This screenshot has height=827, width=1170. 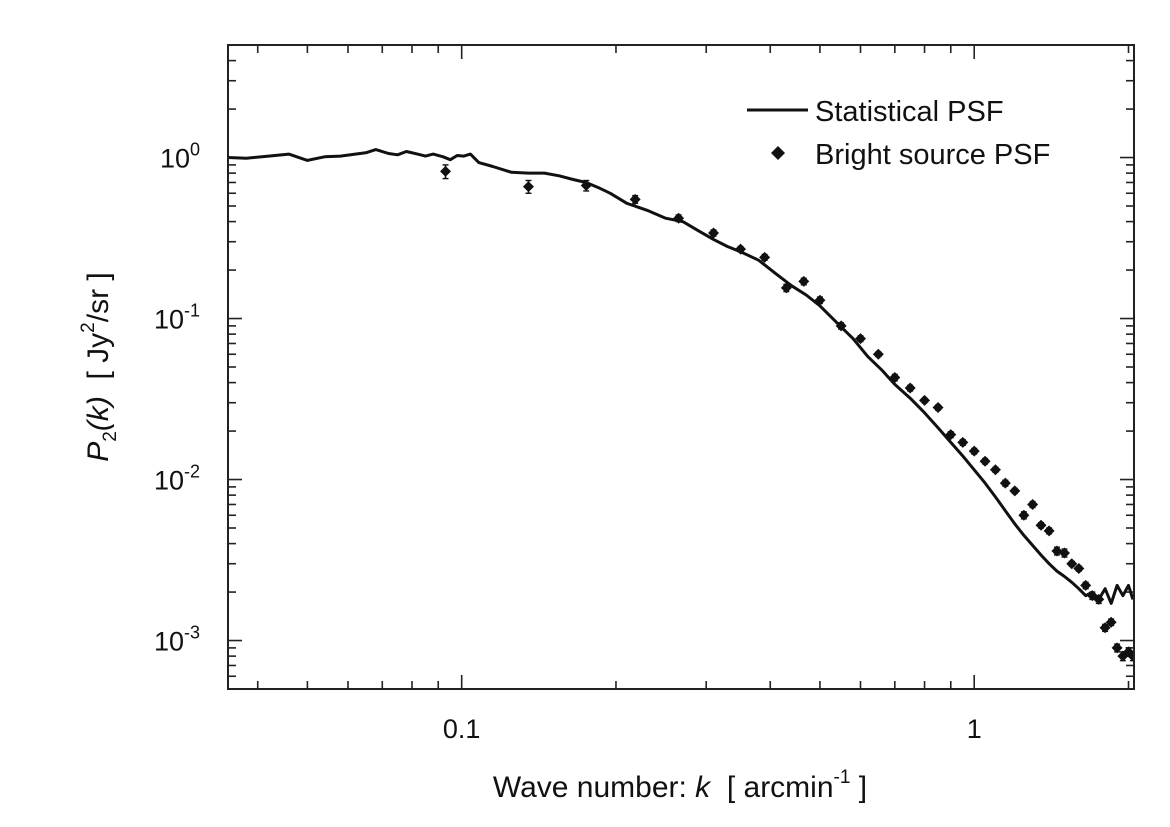 I want to click on x-axis-label-unit: [ arcmin, so click(x=771, y=787).